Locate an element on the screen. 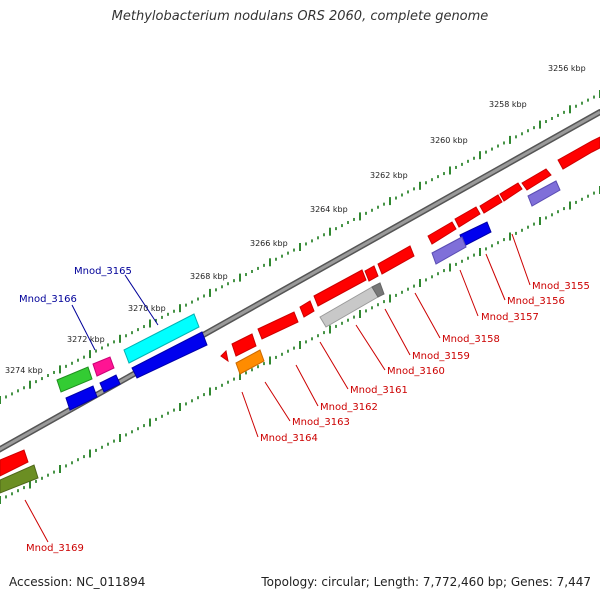  gene-label: Mnod_3159 is located at coordinates (441, 356).